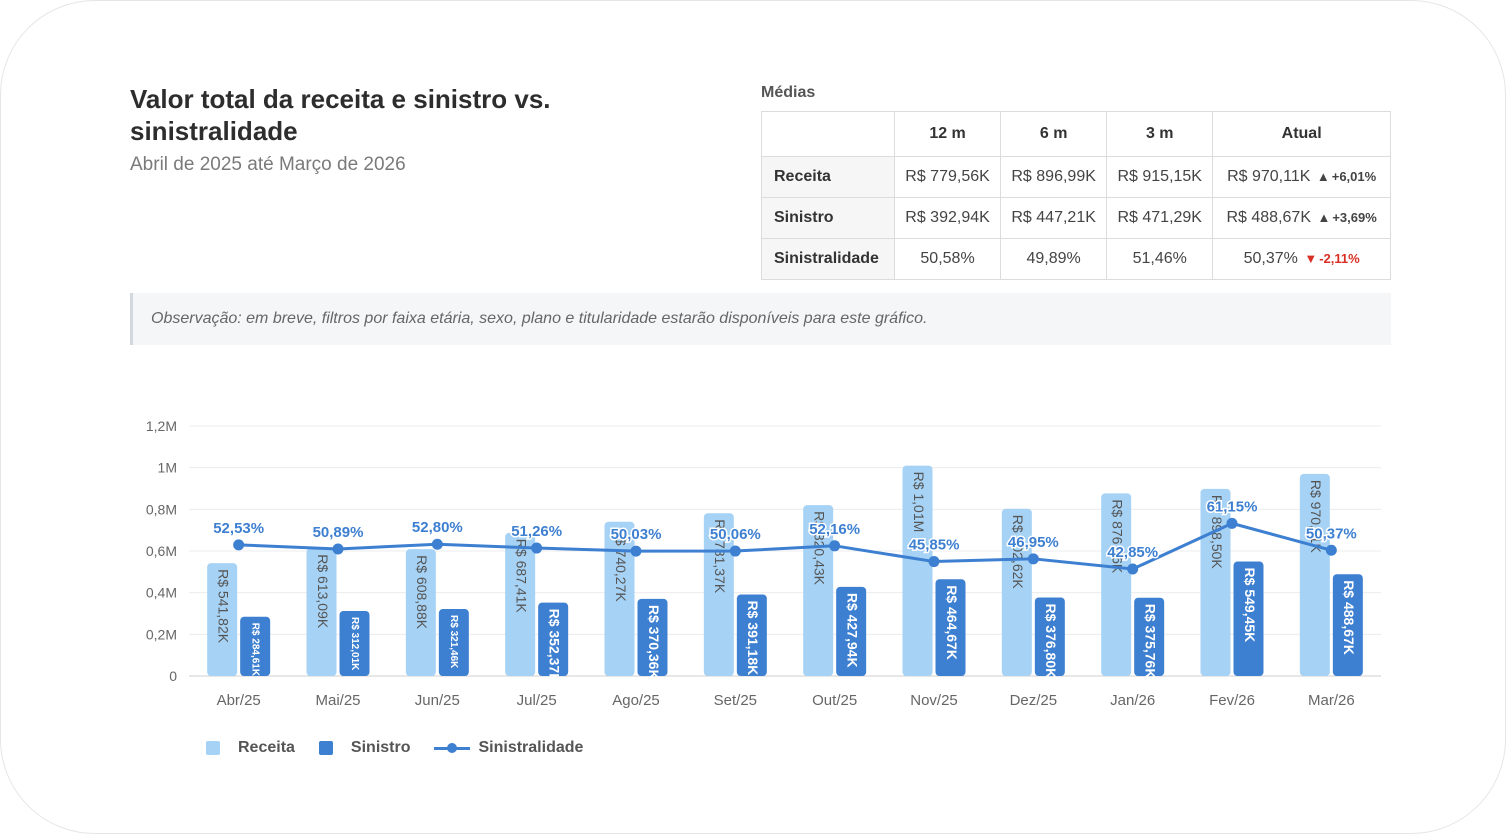 The width and height of the screenshot is (1506, 834). What do you see at coordinates (1232, 506) in the screenshot?
I see `sinistralidade-label: 61,15%` at bounding box center [1232, 506].